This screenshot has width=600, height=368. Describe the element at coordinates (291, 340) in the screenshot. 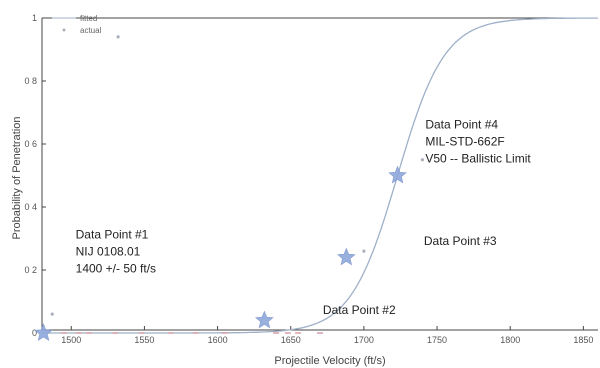

I see `x-tick-label: 1650` at that location.